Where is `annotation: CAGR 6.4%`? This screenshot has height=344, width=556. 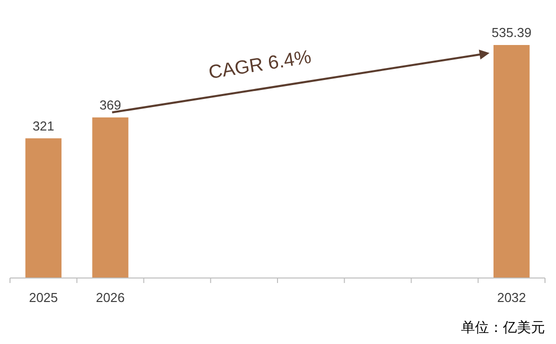
annotation: CAGR 6.4% is located at coordinates (260, 65).